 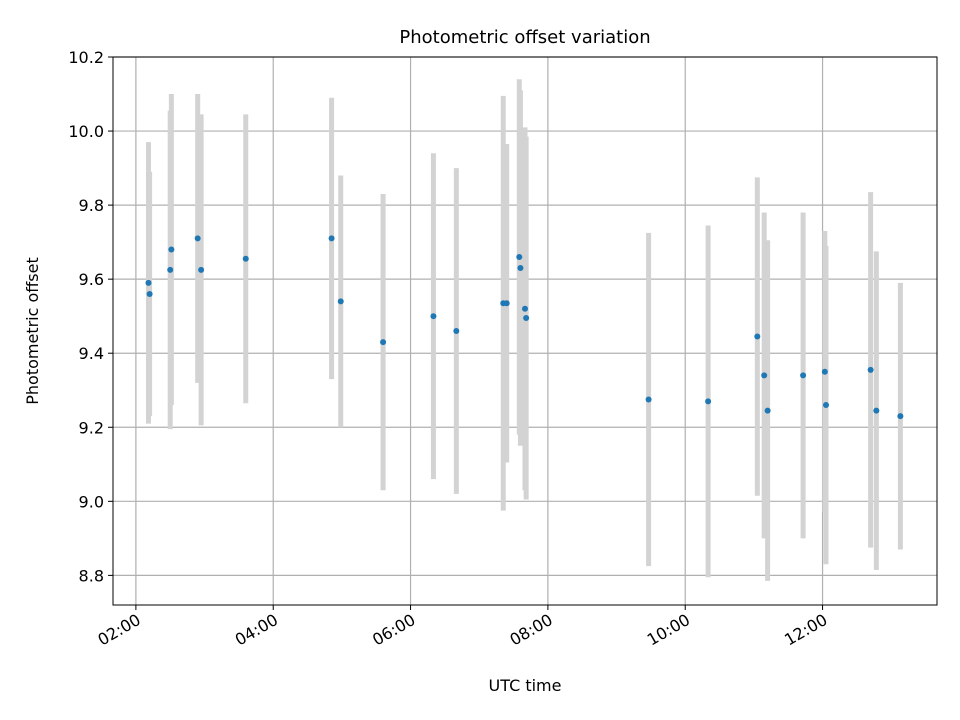 What do you see at coordinates (86, 57) in the screenshot?
I see `y-tick-label: 10.2` at bounding box center [86, 57].